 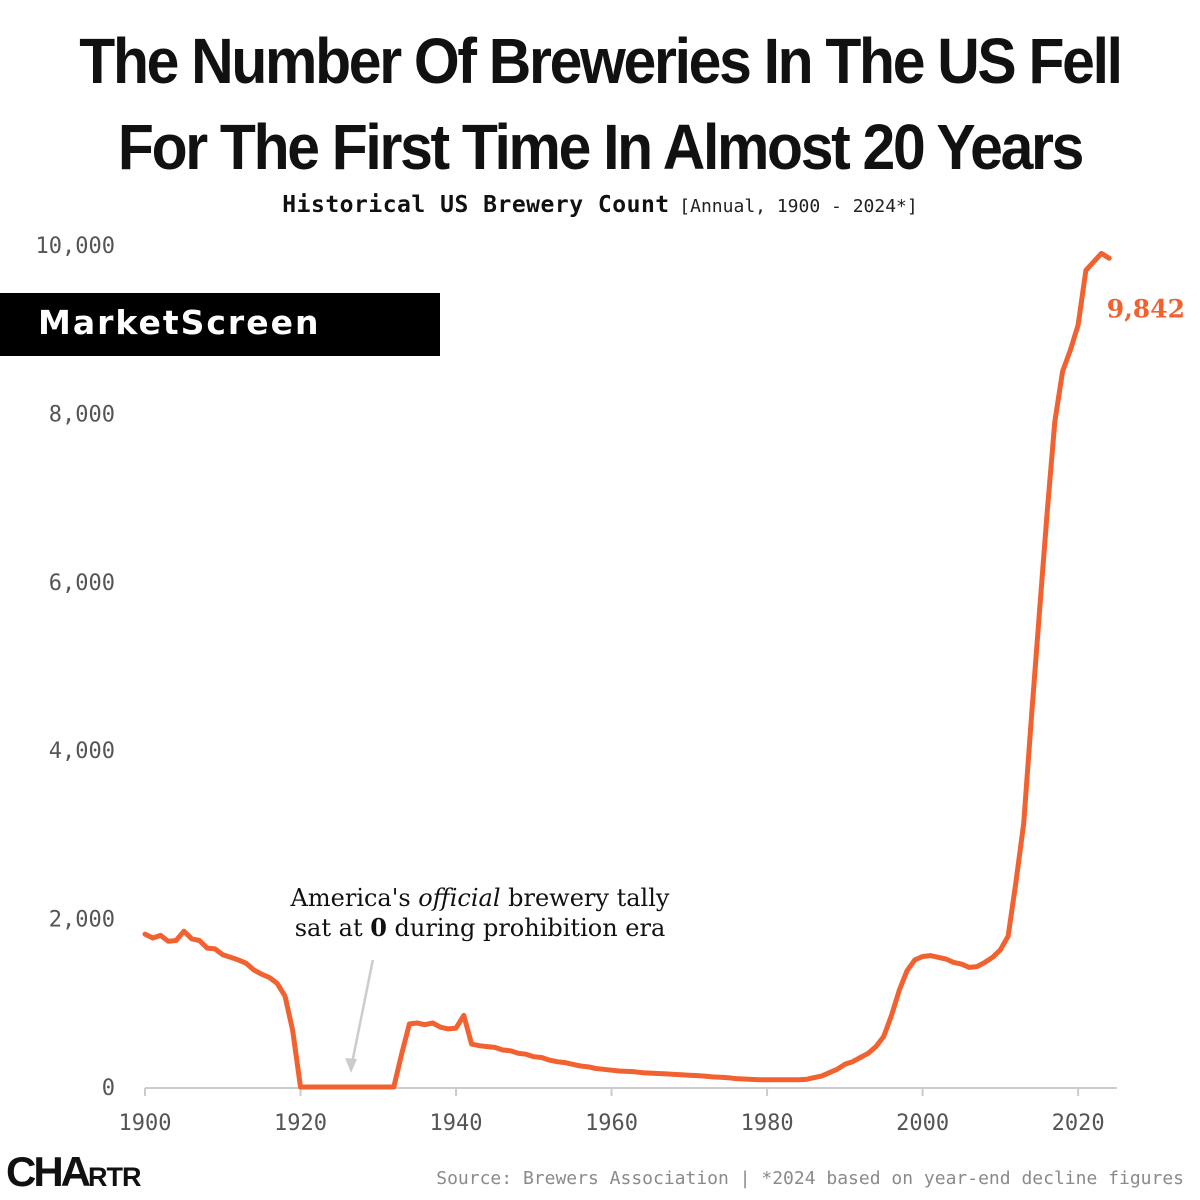 I want to click on annotation-arrow-head, so click(x=351, y=1065).